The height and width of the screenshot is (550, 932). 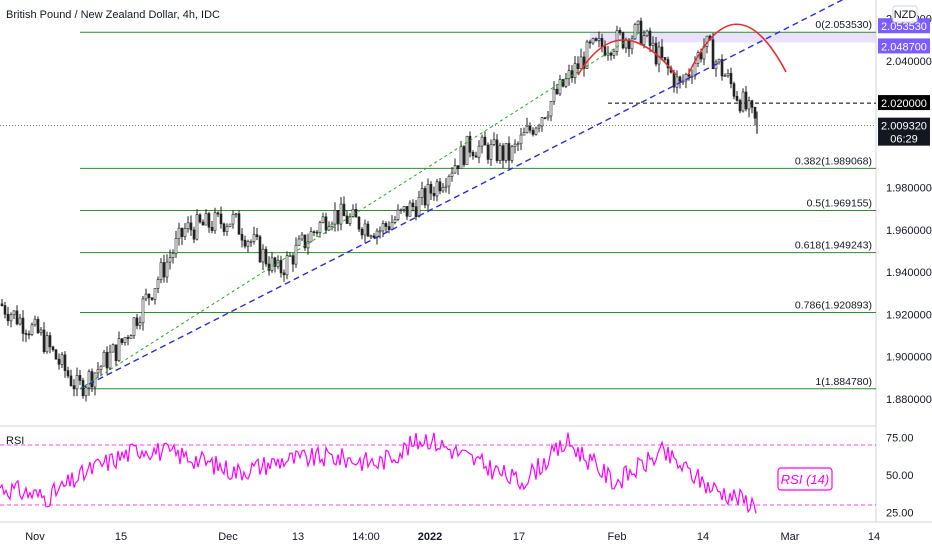 What do you see at coordinates (519, 537) in the screenshot?
I see `x-tick-label: 17` at bounding box center [519, 537].